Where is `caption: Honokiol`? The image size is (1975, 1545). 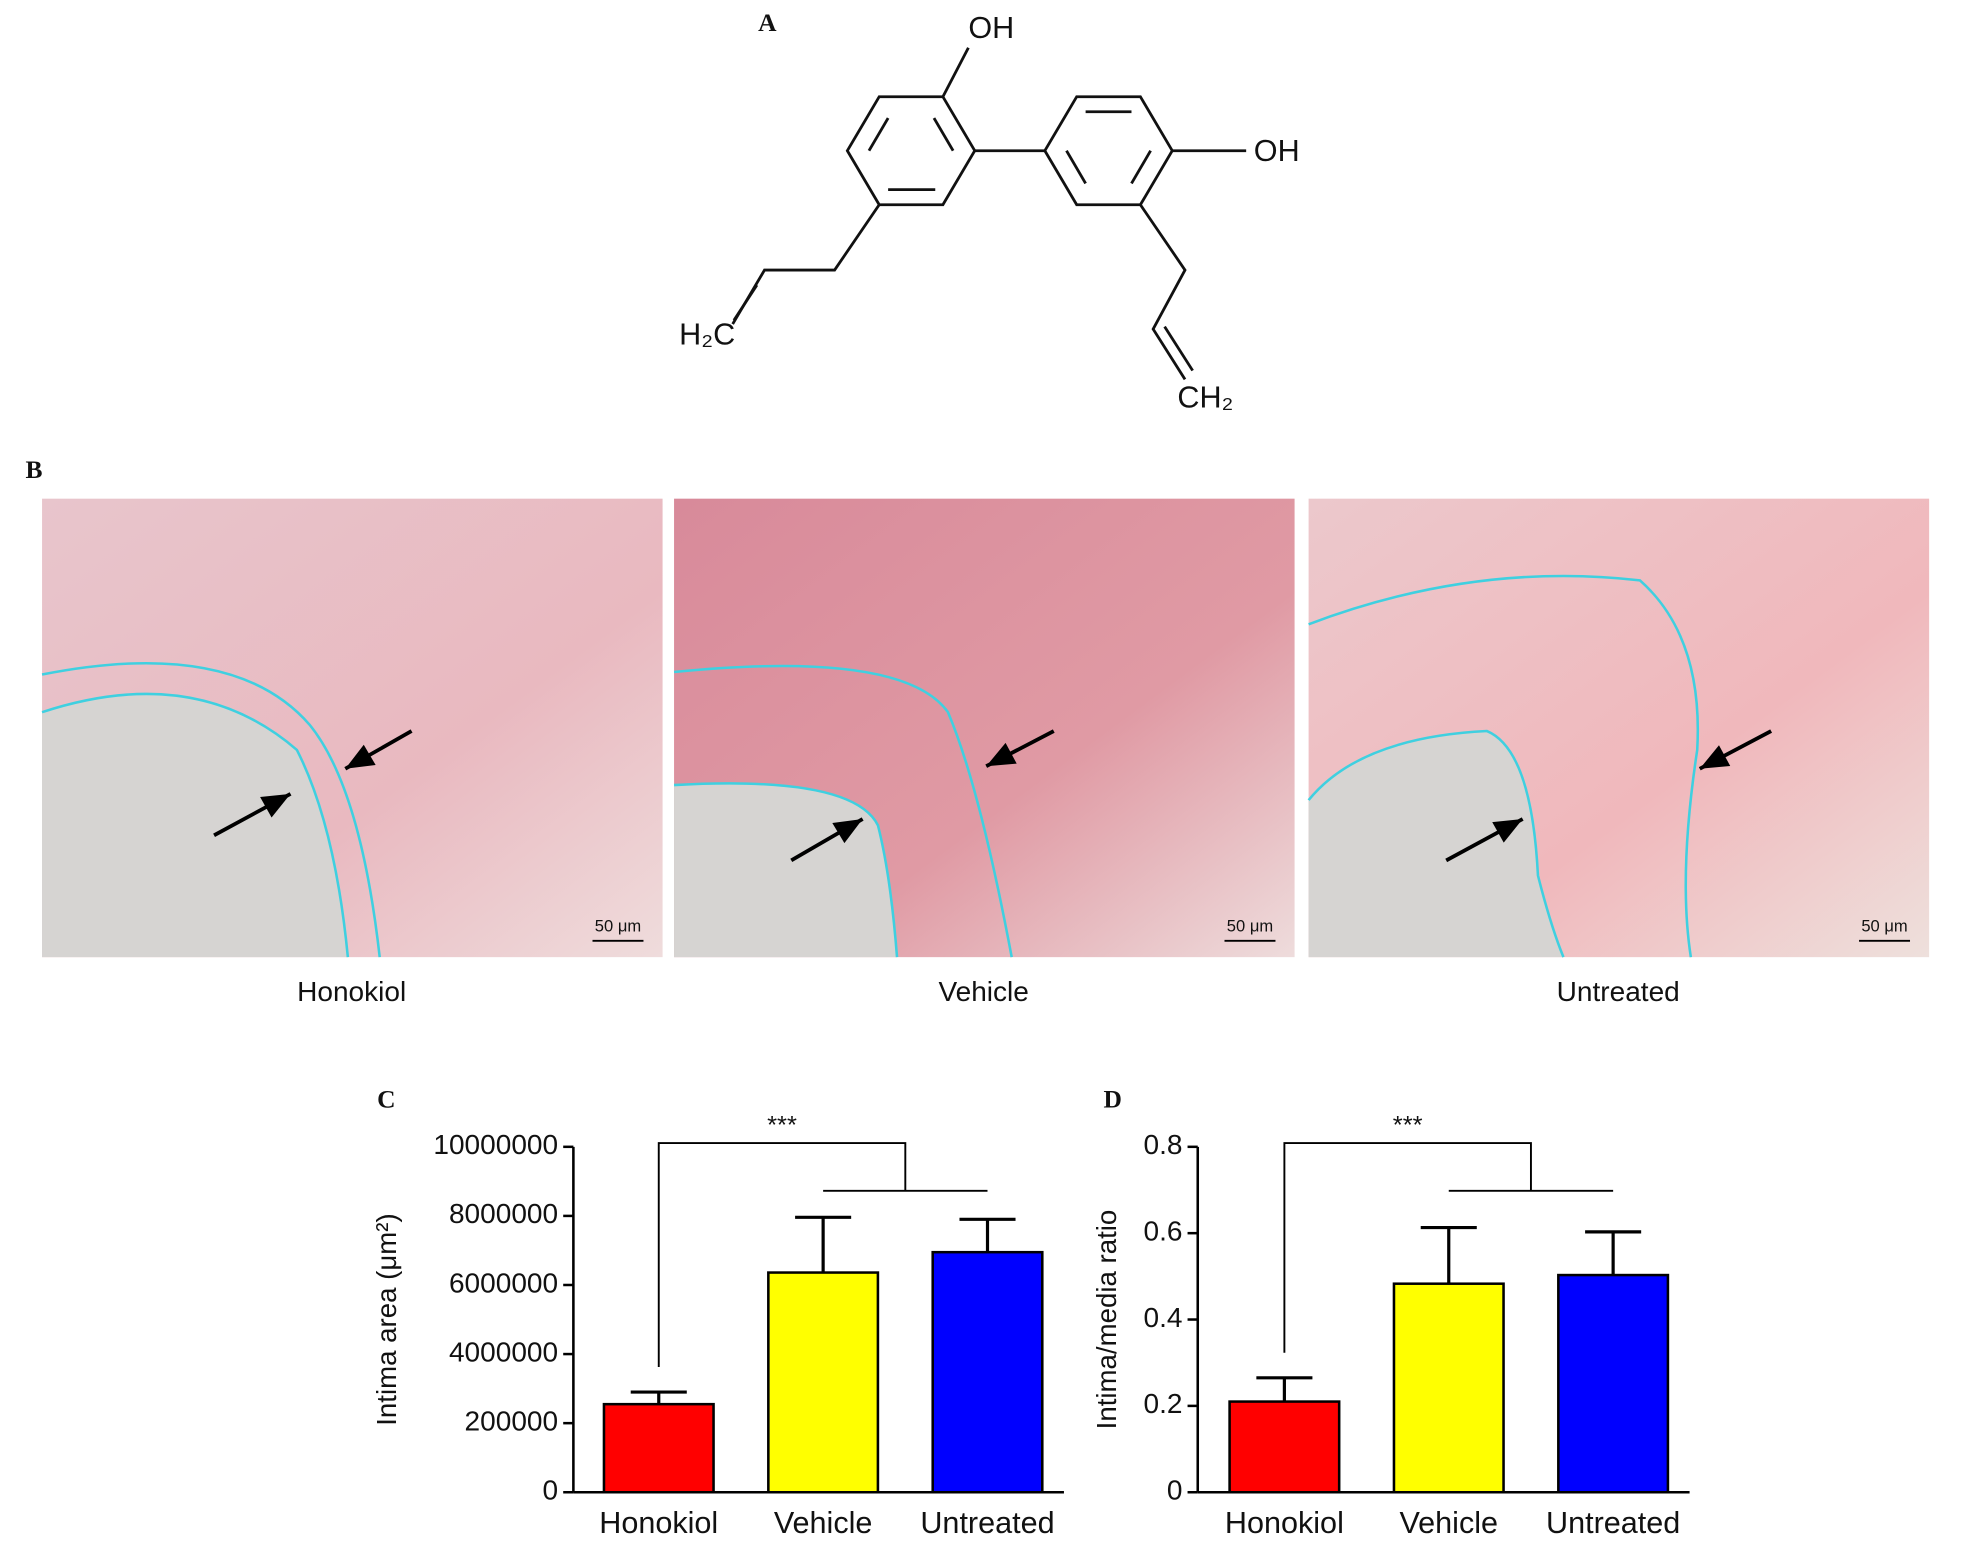
caption: Honokiol is located at coordinates (351, 991).